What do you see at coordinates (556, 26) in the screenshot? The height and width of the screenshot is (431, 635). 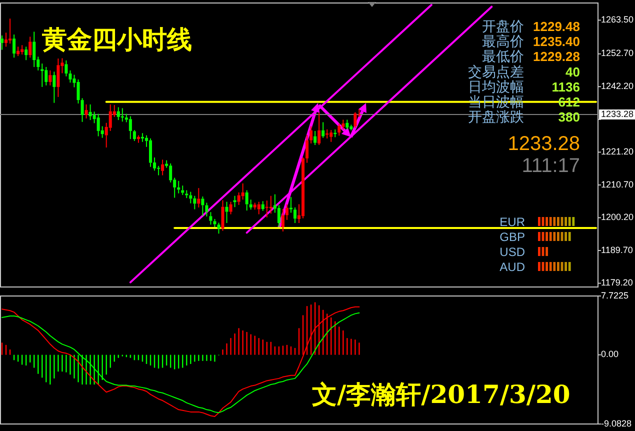 I see `annotation: 1229.48` at bounding box center [556, 26].